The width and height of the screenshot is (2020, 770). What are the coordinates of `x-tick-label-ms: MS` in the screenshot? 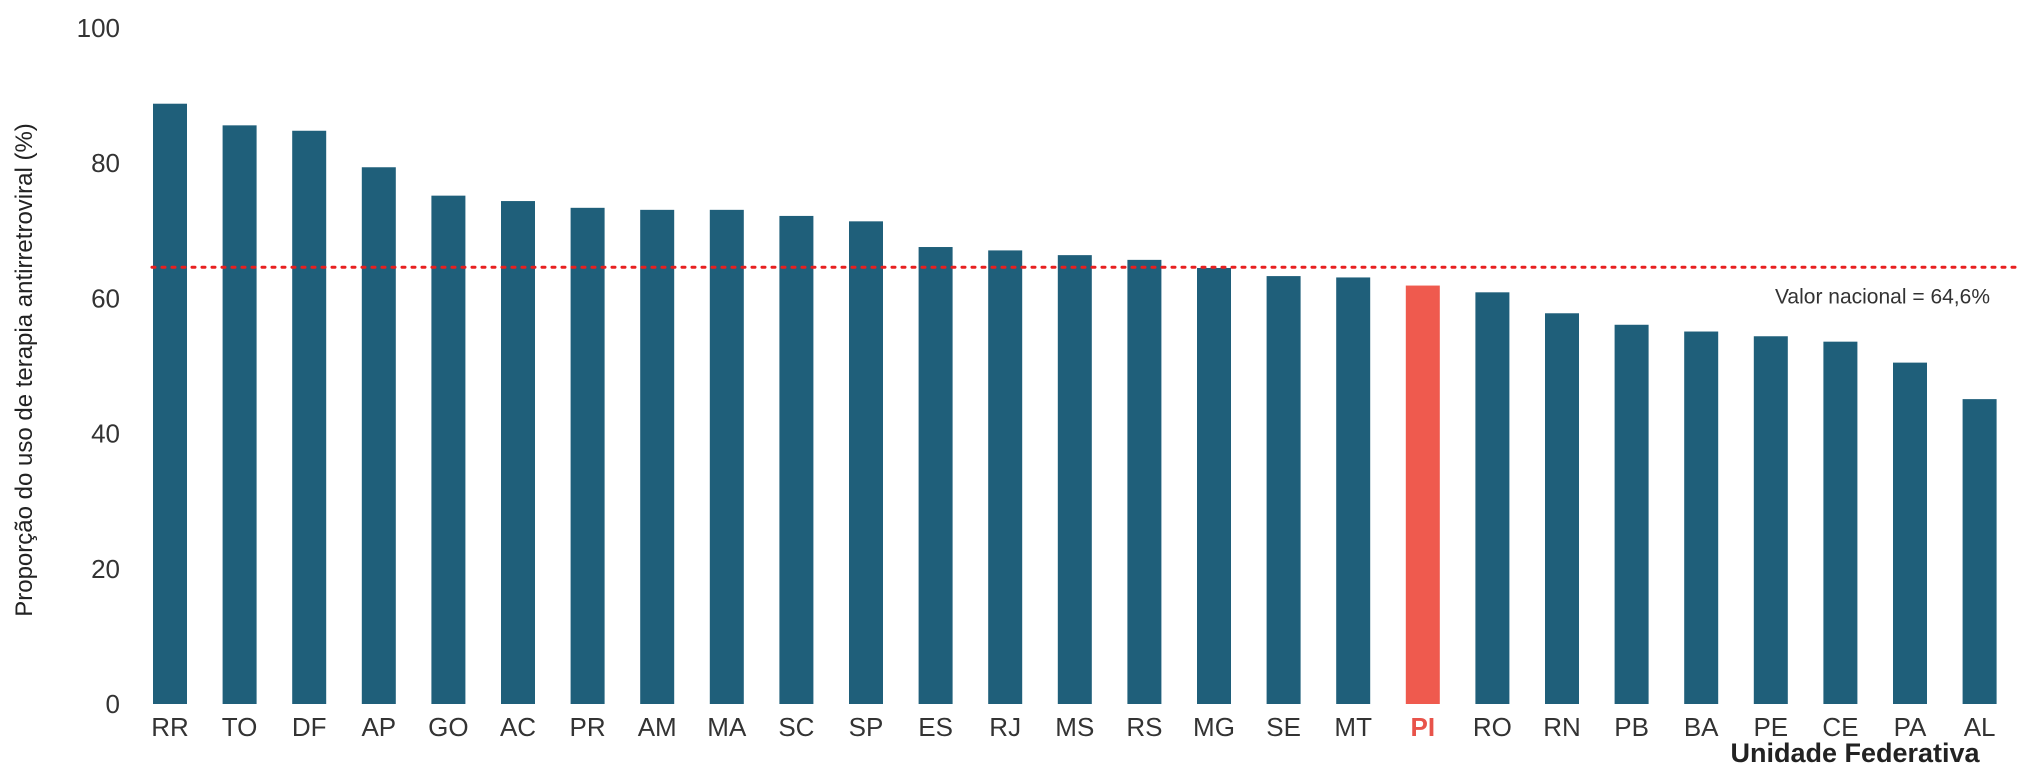 It's located at (1074, 727).